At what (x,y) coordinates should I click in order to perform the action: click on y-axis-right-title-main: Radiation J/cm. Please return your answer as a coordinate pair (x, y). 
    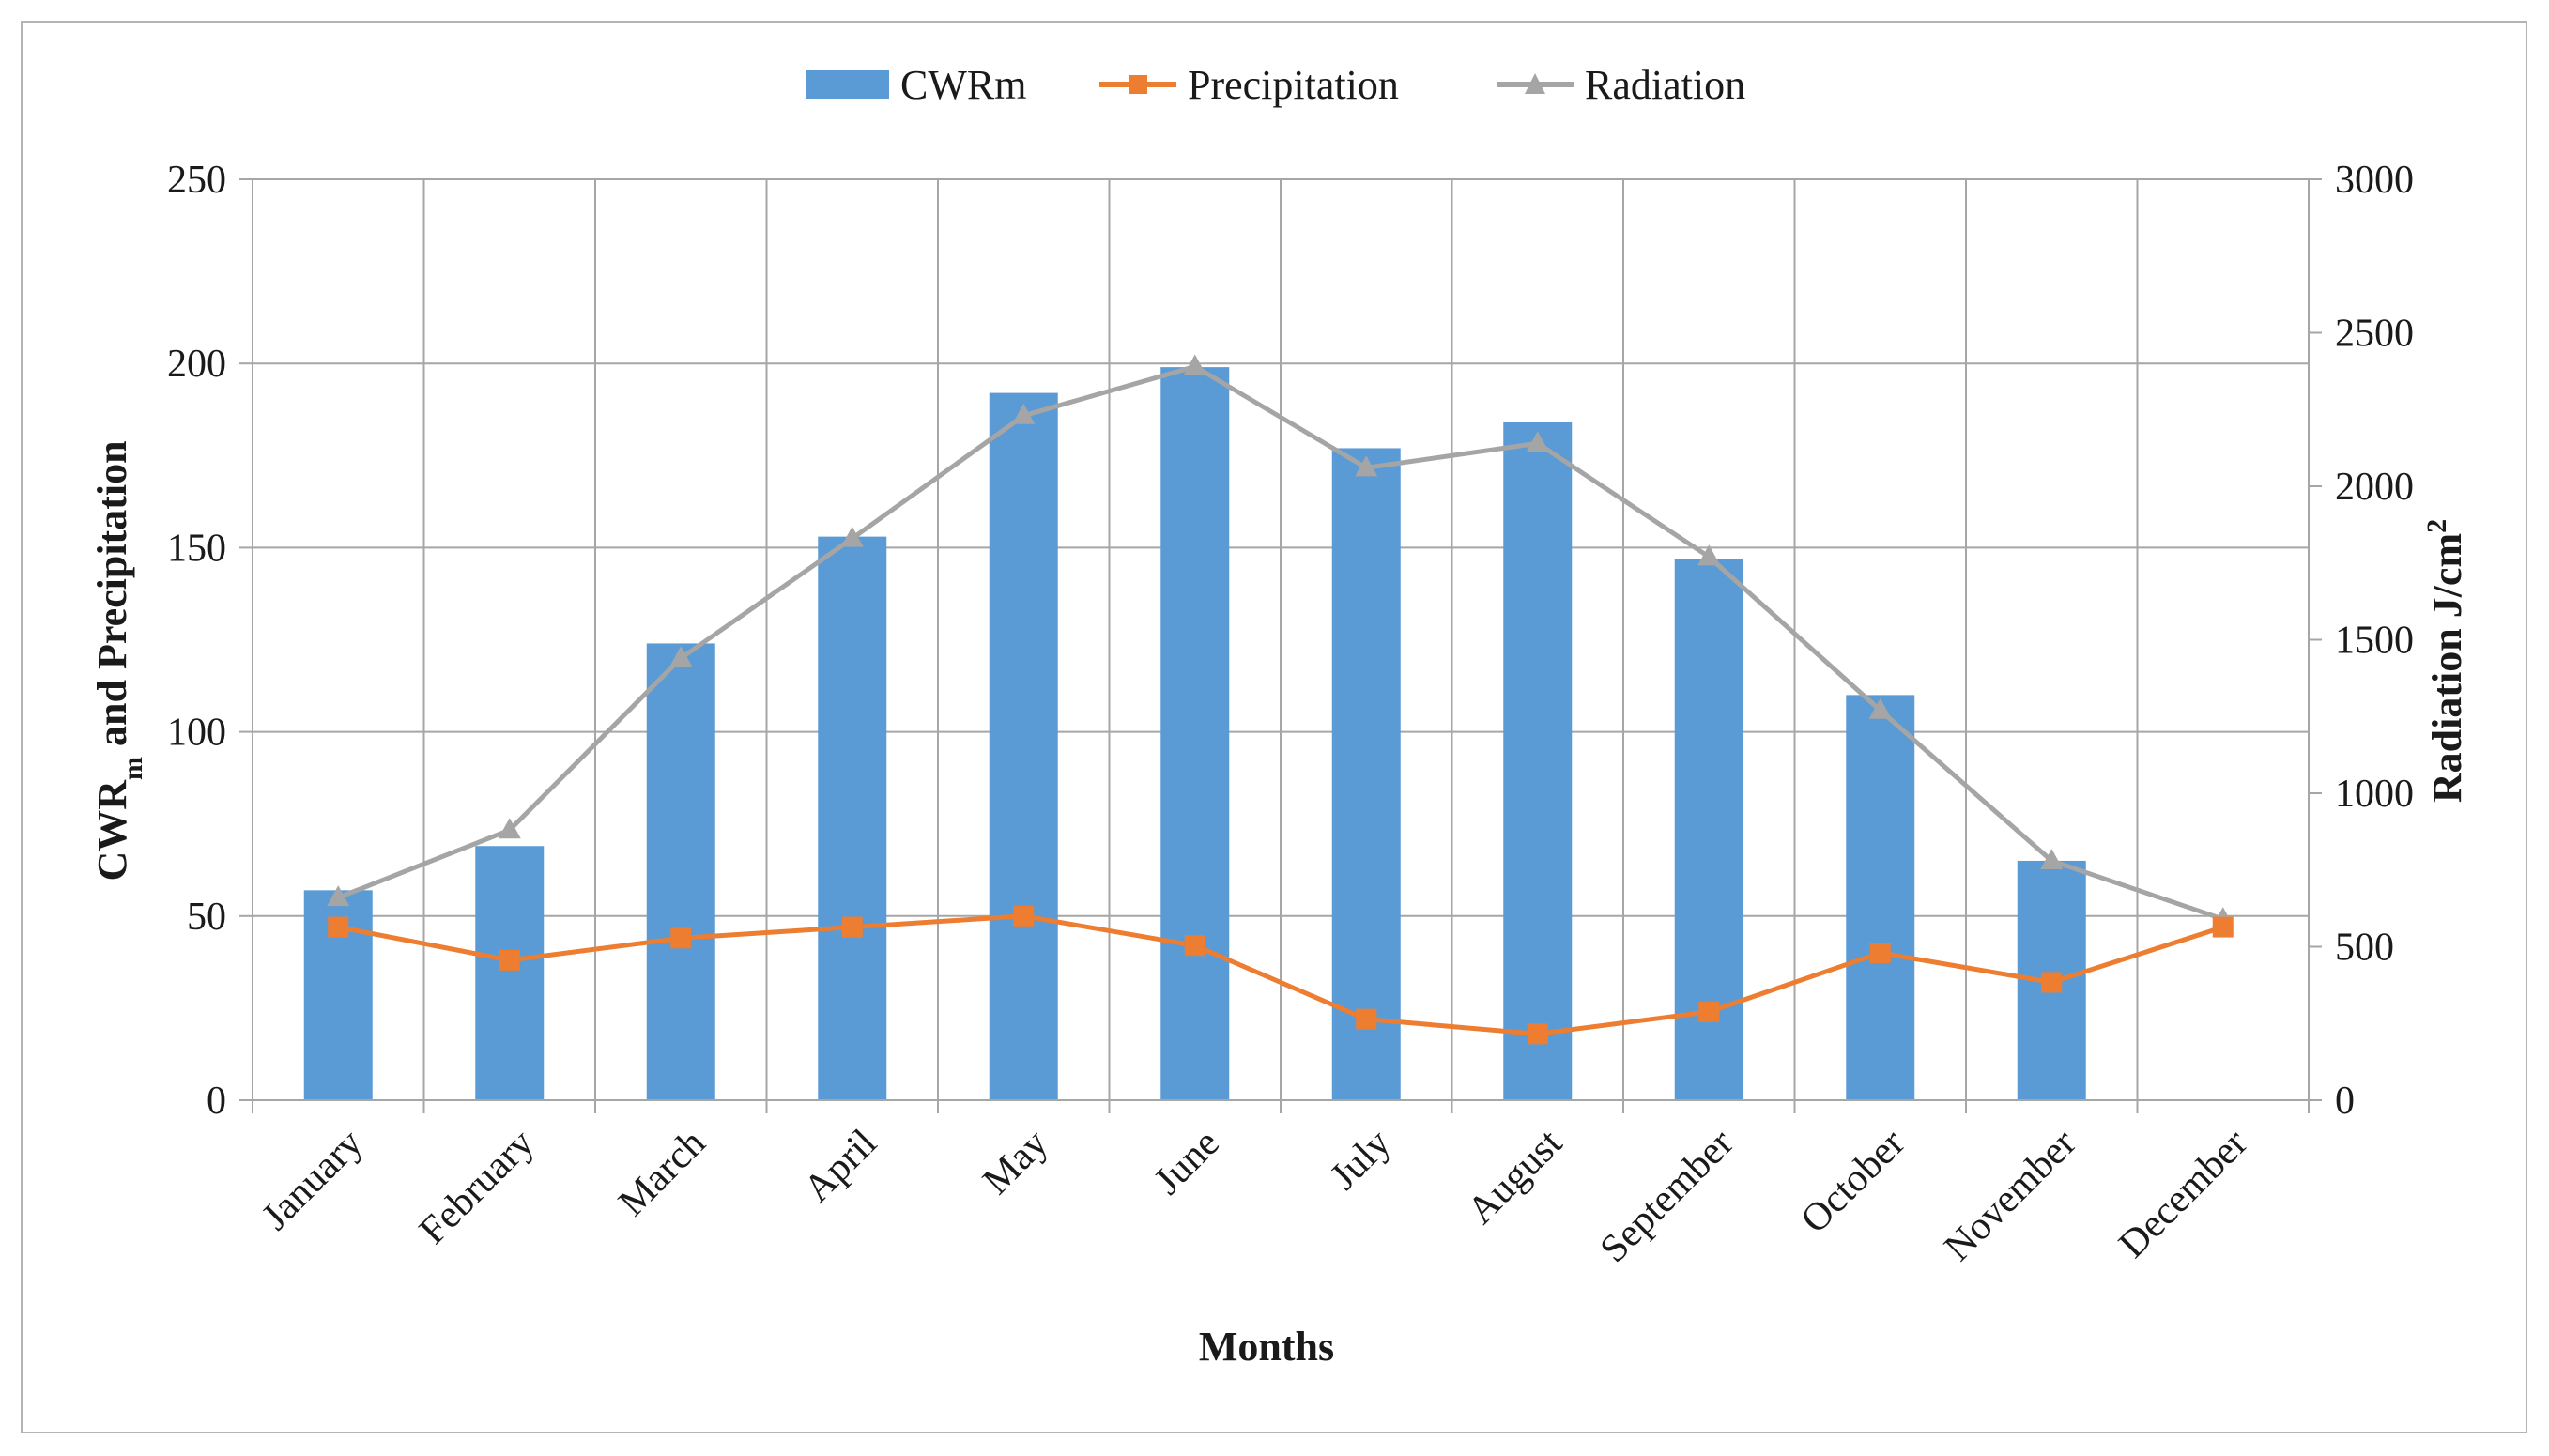
    Looking at the image, I should click on (2447, 668).